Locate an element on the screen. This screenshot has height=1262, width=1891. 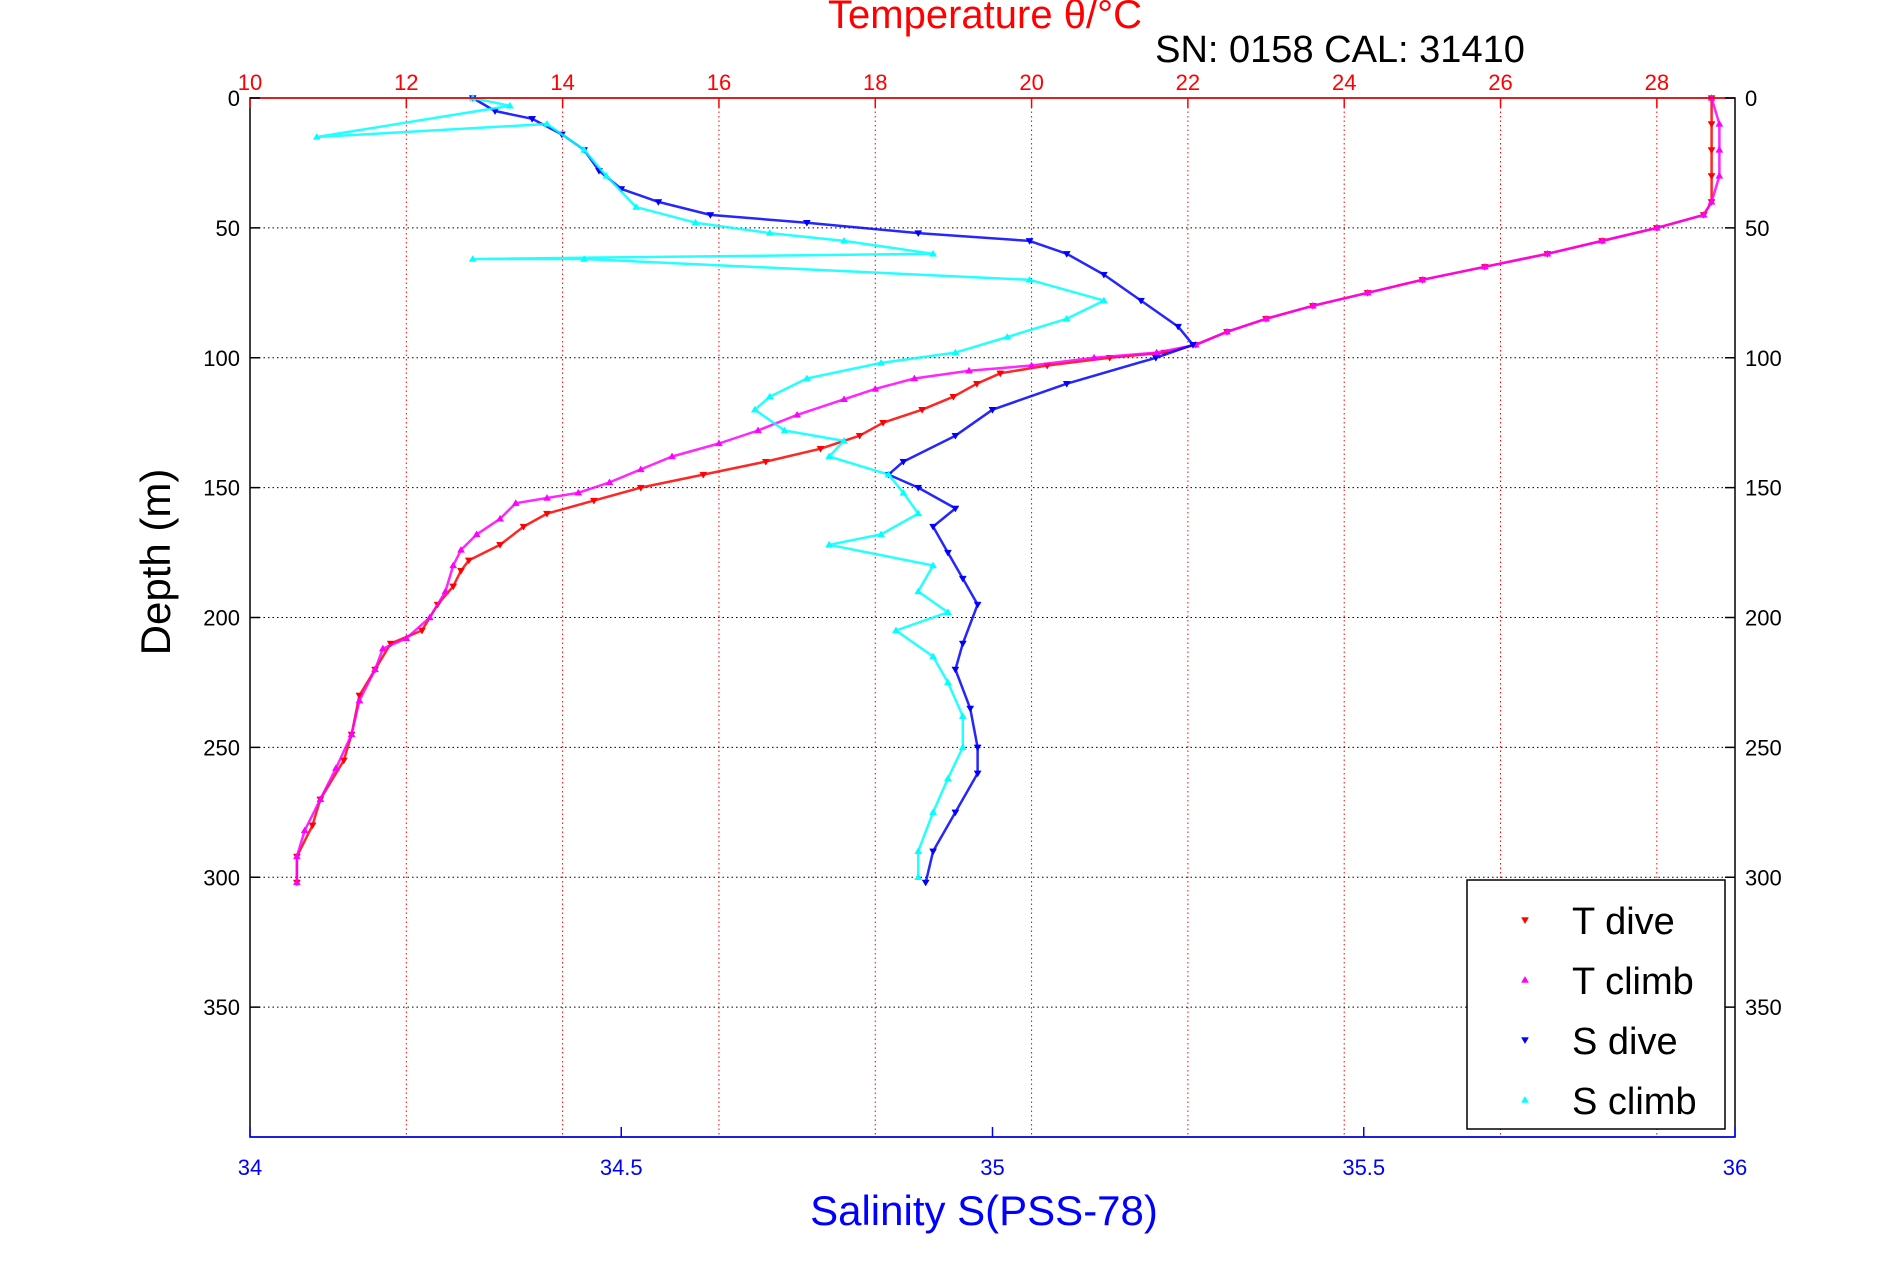
salinity-tick-label: 35.5 is located at coordinates (1363, 1167).